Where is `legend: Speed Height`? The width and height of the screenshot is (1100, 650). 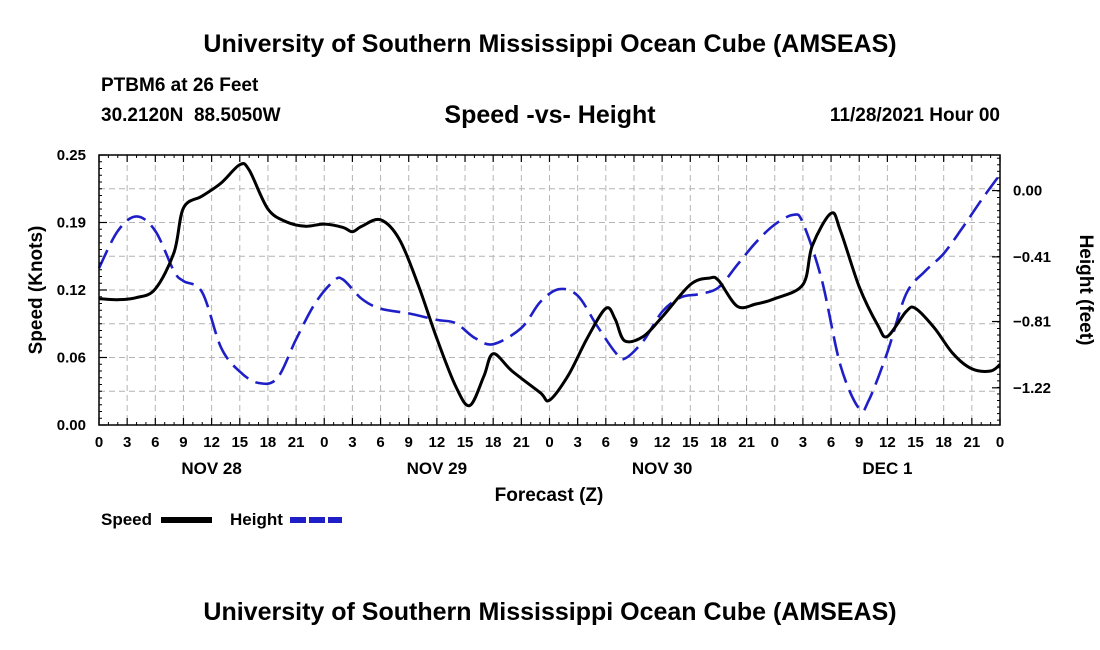
legend: Speed Height is located at coordinates (221, 519).